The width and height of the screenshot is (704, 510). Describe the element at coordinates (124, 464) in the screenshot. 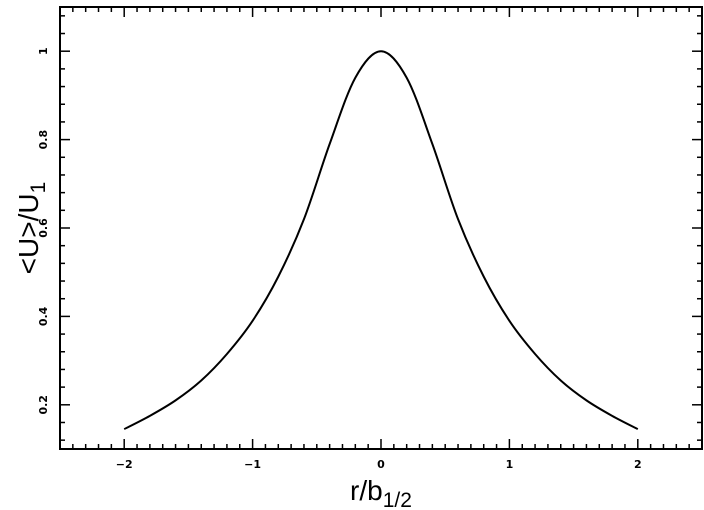

I see `x-tick-label: −2` at that location.